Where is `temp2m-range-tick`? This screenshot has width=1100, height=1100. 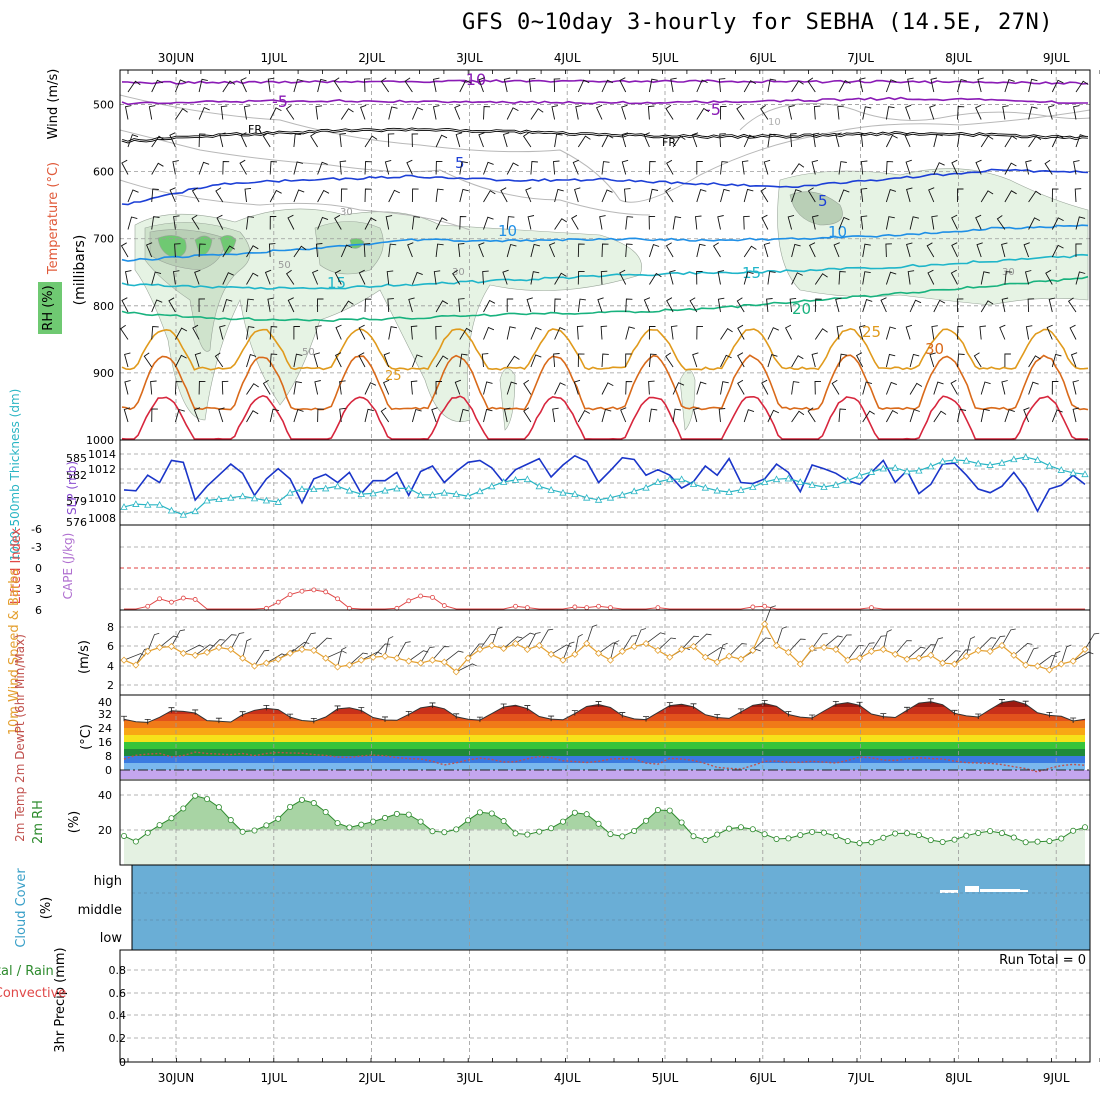
temp2m-range-tick is located at coordinates (527, 708).